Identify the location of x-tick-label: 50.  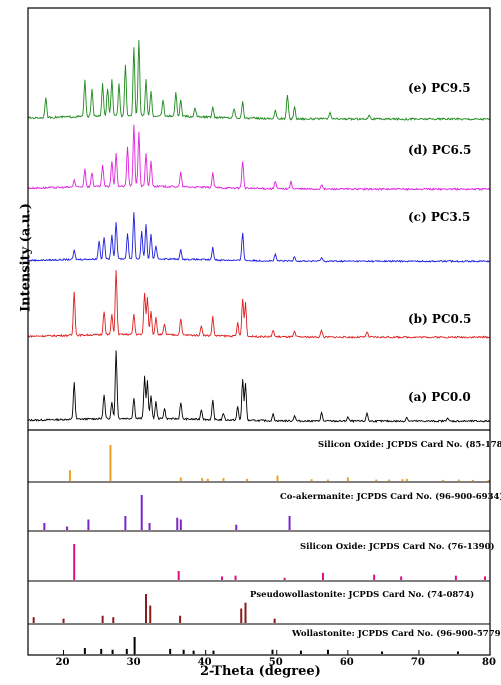
(275, 662).